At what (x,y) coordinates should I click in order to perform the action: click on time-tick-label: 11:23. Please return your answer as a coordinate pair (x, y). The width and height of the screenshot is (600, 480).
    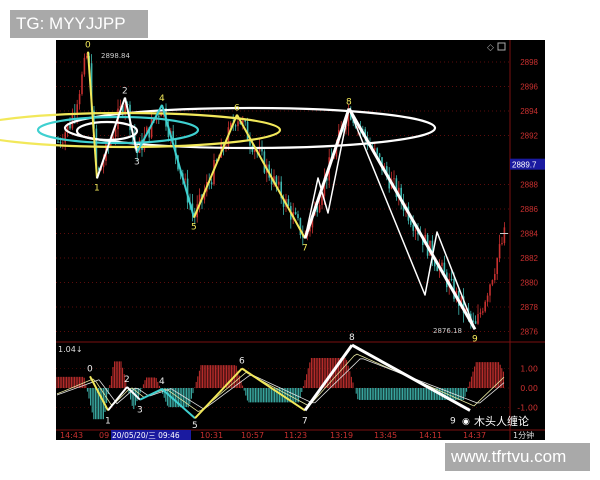
    Looking at the image, I should click on (295, 435).